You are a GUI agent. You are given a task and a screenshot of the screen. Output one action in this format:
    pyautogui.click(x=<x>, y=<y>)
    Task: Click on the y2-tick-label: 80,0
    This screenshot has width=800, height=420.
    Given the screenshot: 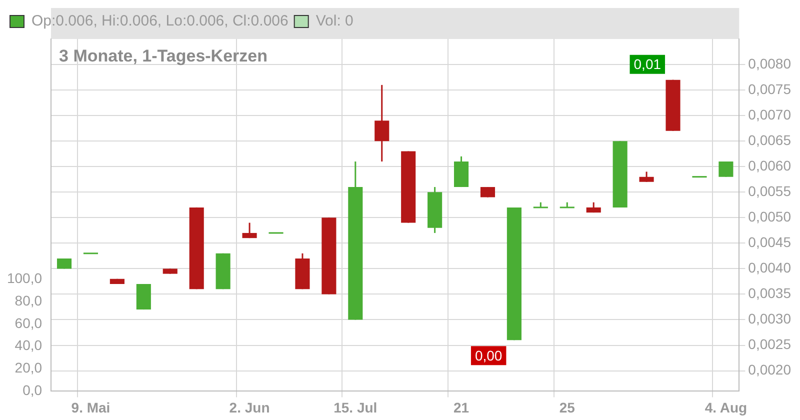 What is the action you would take?
    pyautogui.click(x=28, y=300)
    